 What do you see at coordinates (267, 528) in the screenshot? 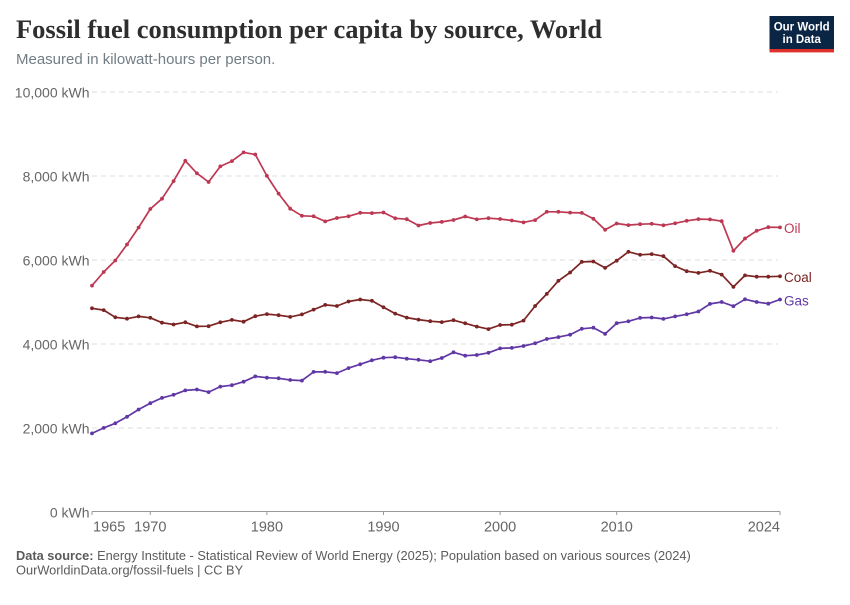
I see `svg-text: 1980` at bounding box center [267, 528].